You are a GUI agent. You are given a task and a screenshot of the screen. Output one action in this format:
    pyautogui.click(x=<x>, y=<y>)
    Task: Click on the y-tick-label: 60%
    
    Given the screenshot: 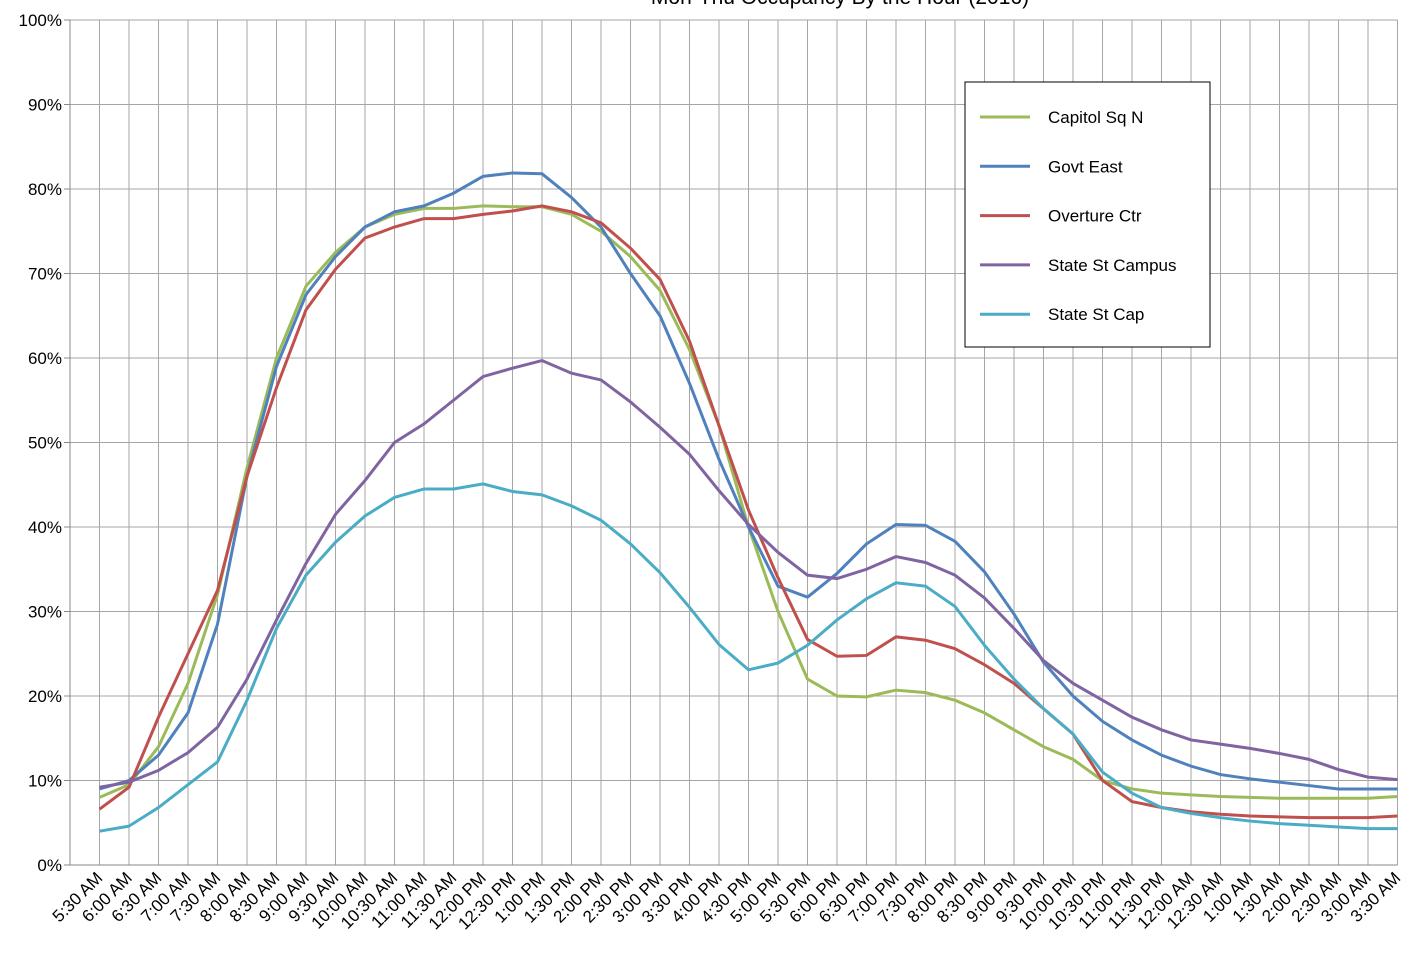 What is the action you would take?
    pyautogui.click(x=45, y=358)
    